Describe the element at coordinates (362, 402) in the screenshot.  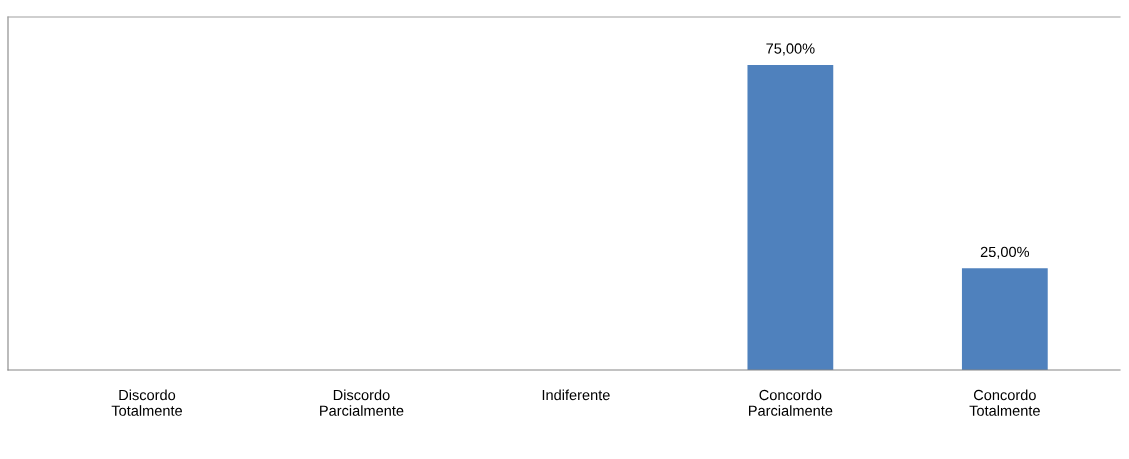
I see `x-tick-label: Discordo Parcialmente` at that location.